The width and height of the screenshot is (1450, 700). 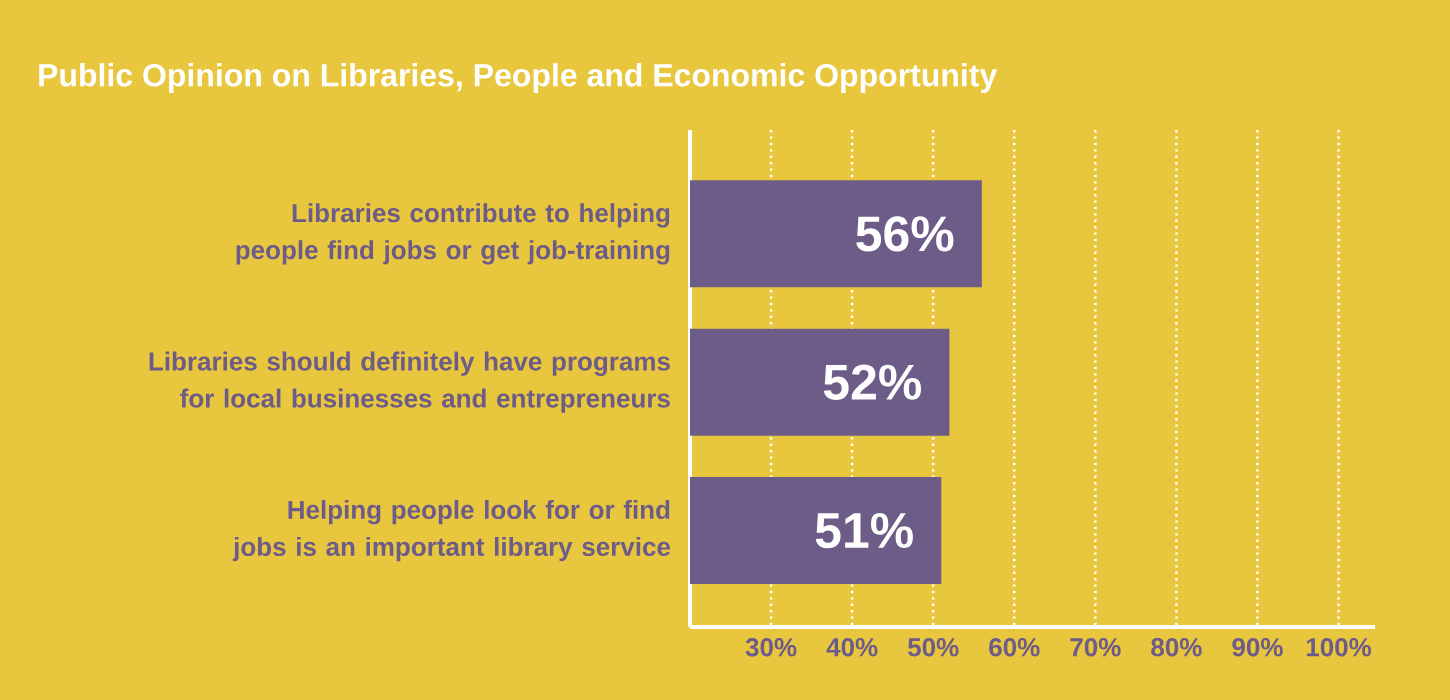 I want to click on x-tick-label: 40%, so click(x=852, y=647).